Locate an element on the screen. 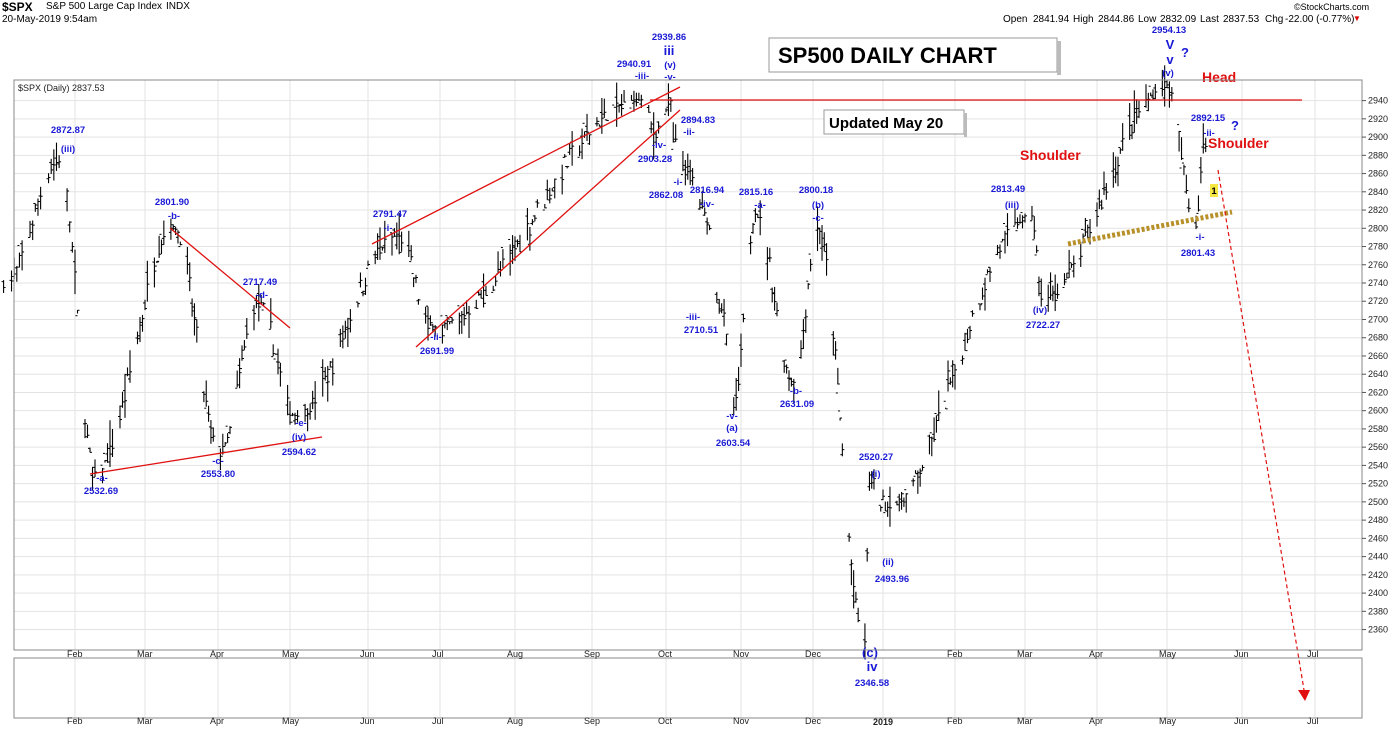  wave-label: 2691.99 is located at coordinates (437, 351).